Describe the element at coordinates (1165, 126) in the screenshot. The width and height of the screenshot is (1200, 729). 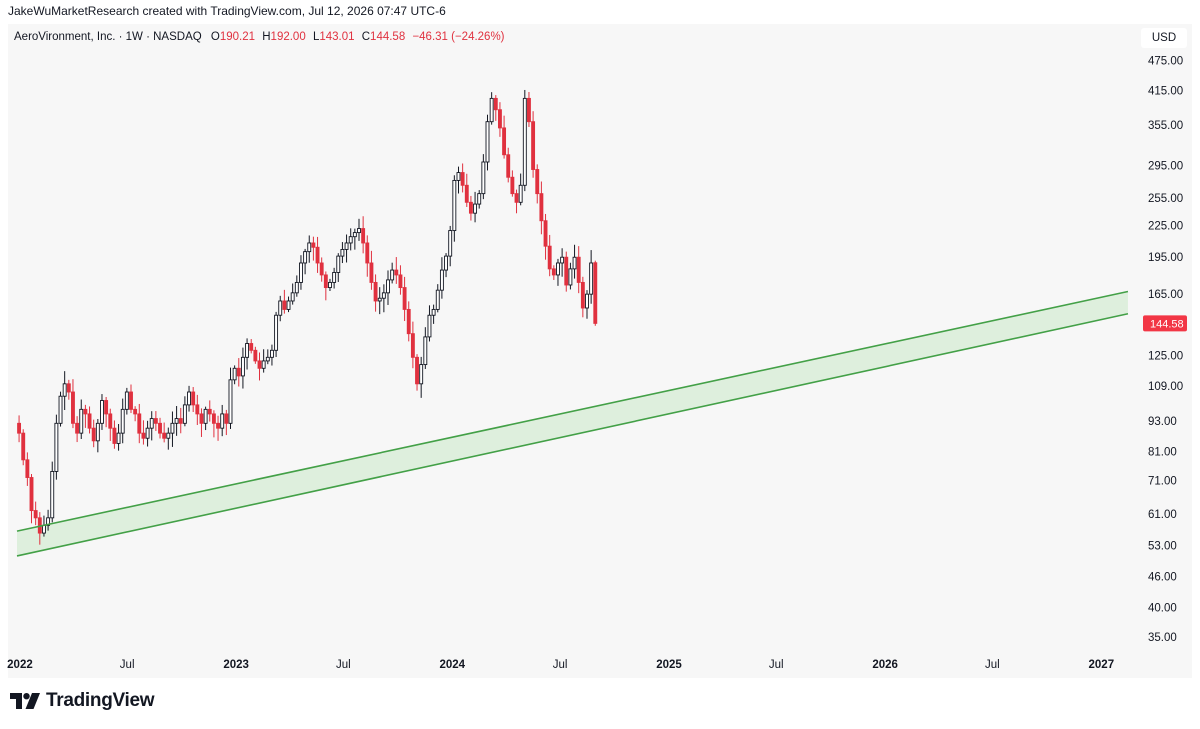
I see `y-tick-label: 355.00` at that location.